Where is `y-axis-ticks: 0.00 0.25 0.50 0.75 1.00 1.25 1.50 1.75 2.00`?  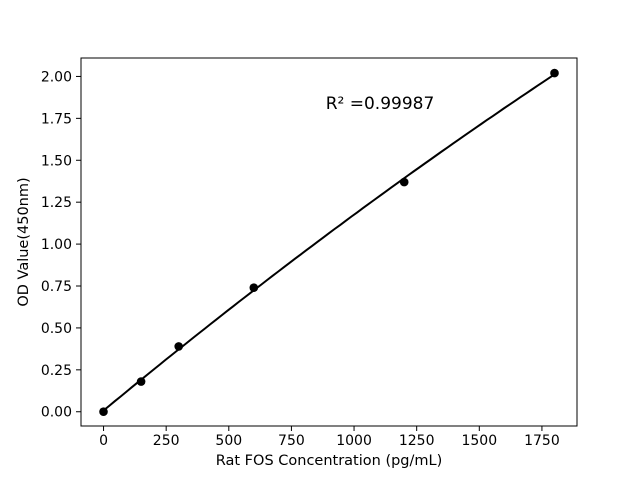 y-axis-ticks: 0.00 0.25 0.50 0.75 1.00 1.25 1.50 1.75 2.00 is located at coordinates (61, 245).